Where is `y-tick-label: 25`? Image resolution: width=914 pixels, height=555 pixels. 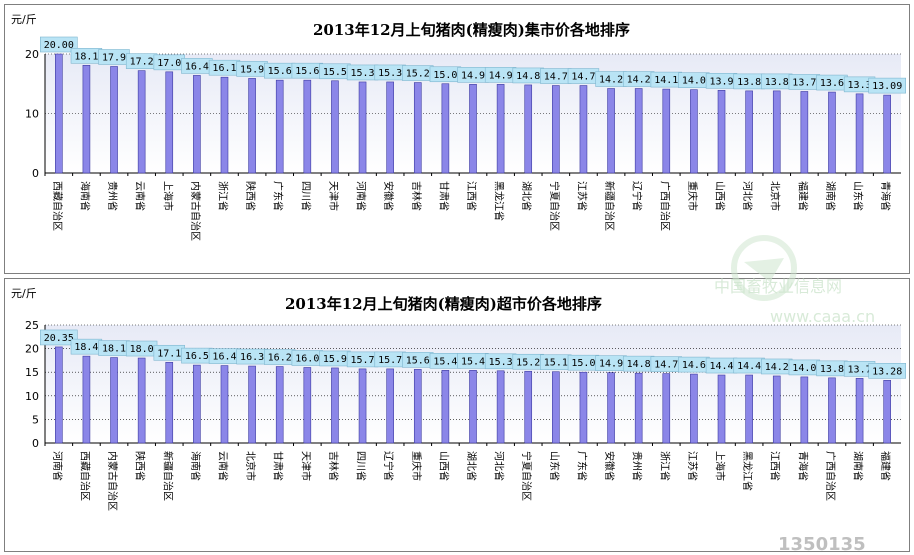
y-tick-label: 25 is located at coordinates (32, 325).